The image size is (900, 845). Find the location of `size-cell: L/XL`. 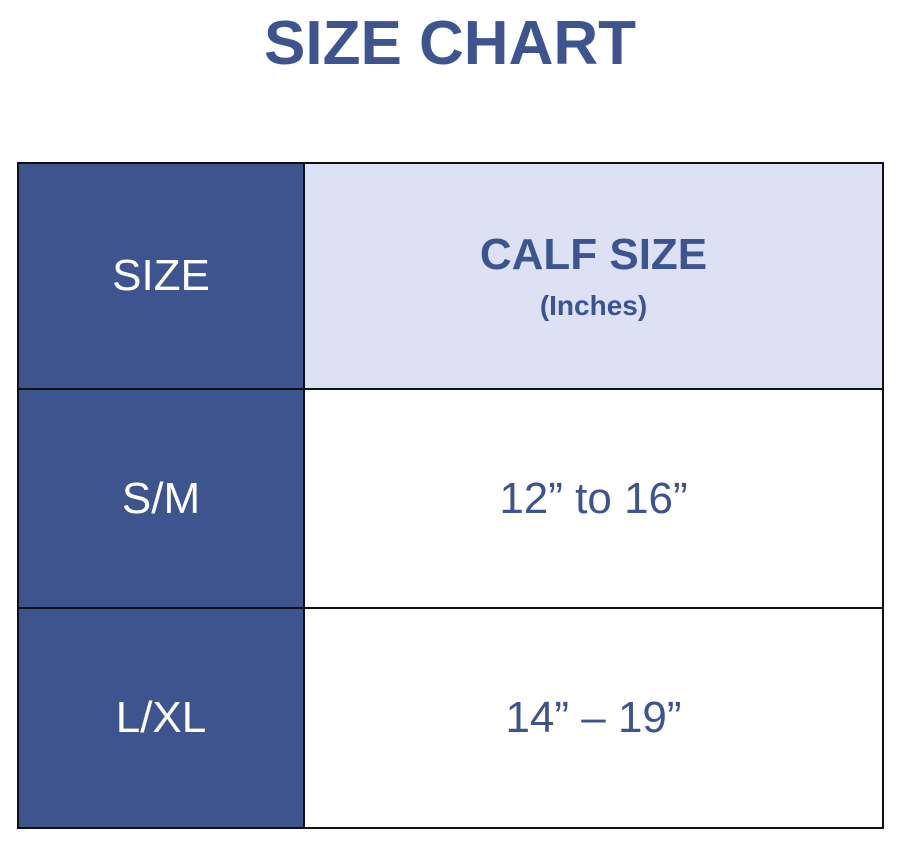

size-cell: L/XL is located at coordinates (161, 718).